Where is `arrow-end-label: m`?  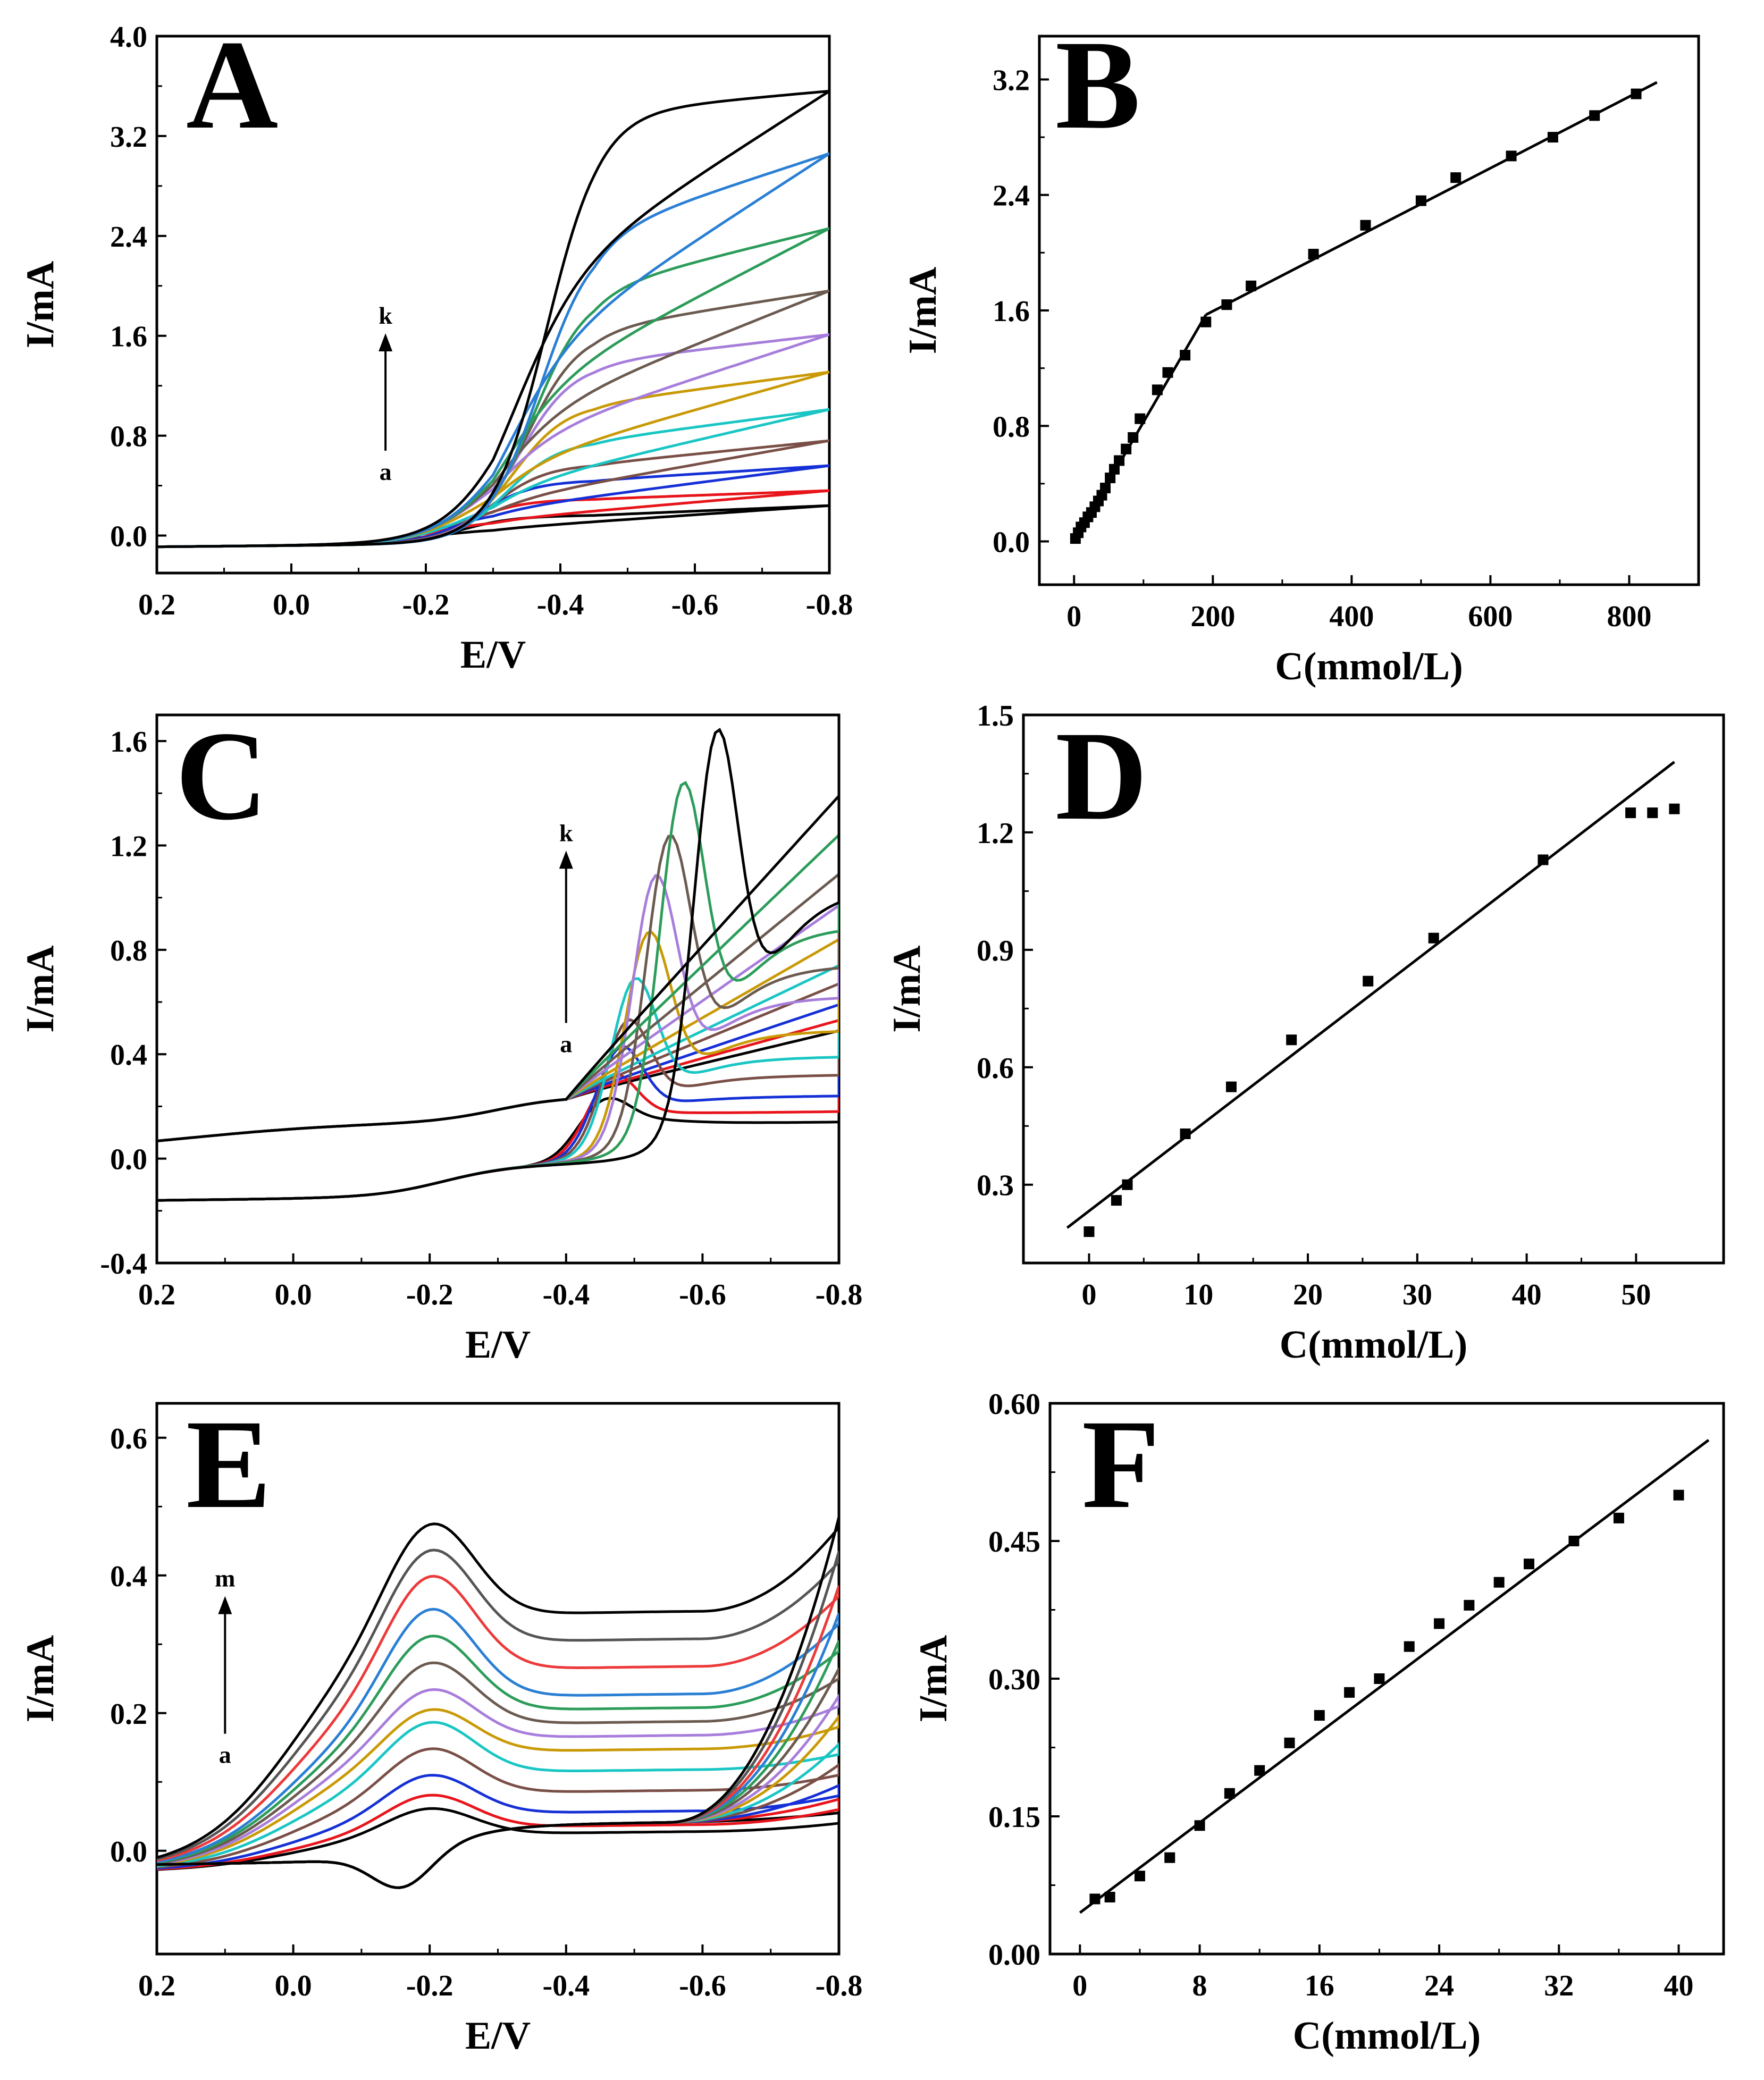
arrow-end-label: m is located at coordinates (225, 1579).